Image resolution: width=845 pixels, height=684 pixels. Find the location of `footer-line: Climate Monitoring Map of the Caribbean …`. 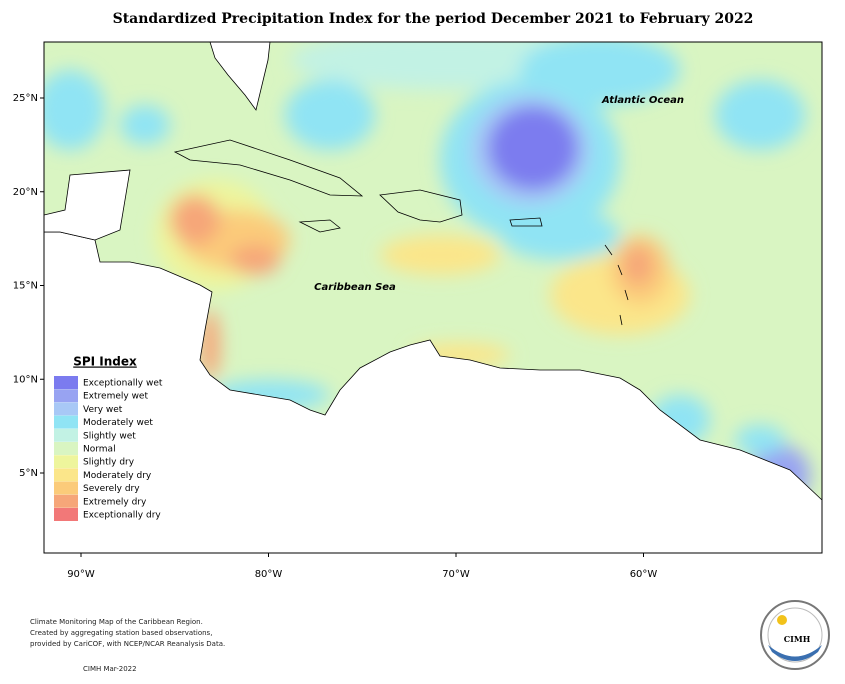

footer-line: Climate Monitoring Map of the Caribbean … is located at coordinates (116, 622).